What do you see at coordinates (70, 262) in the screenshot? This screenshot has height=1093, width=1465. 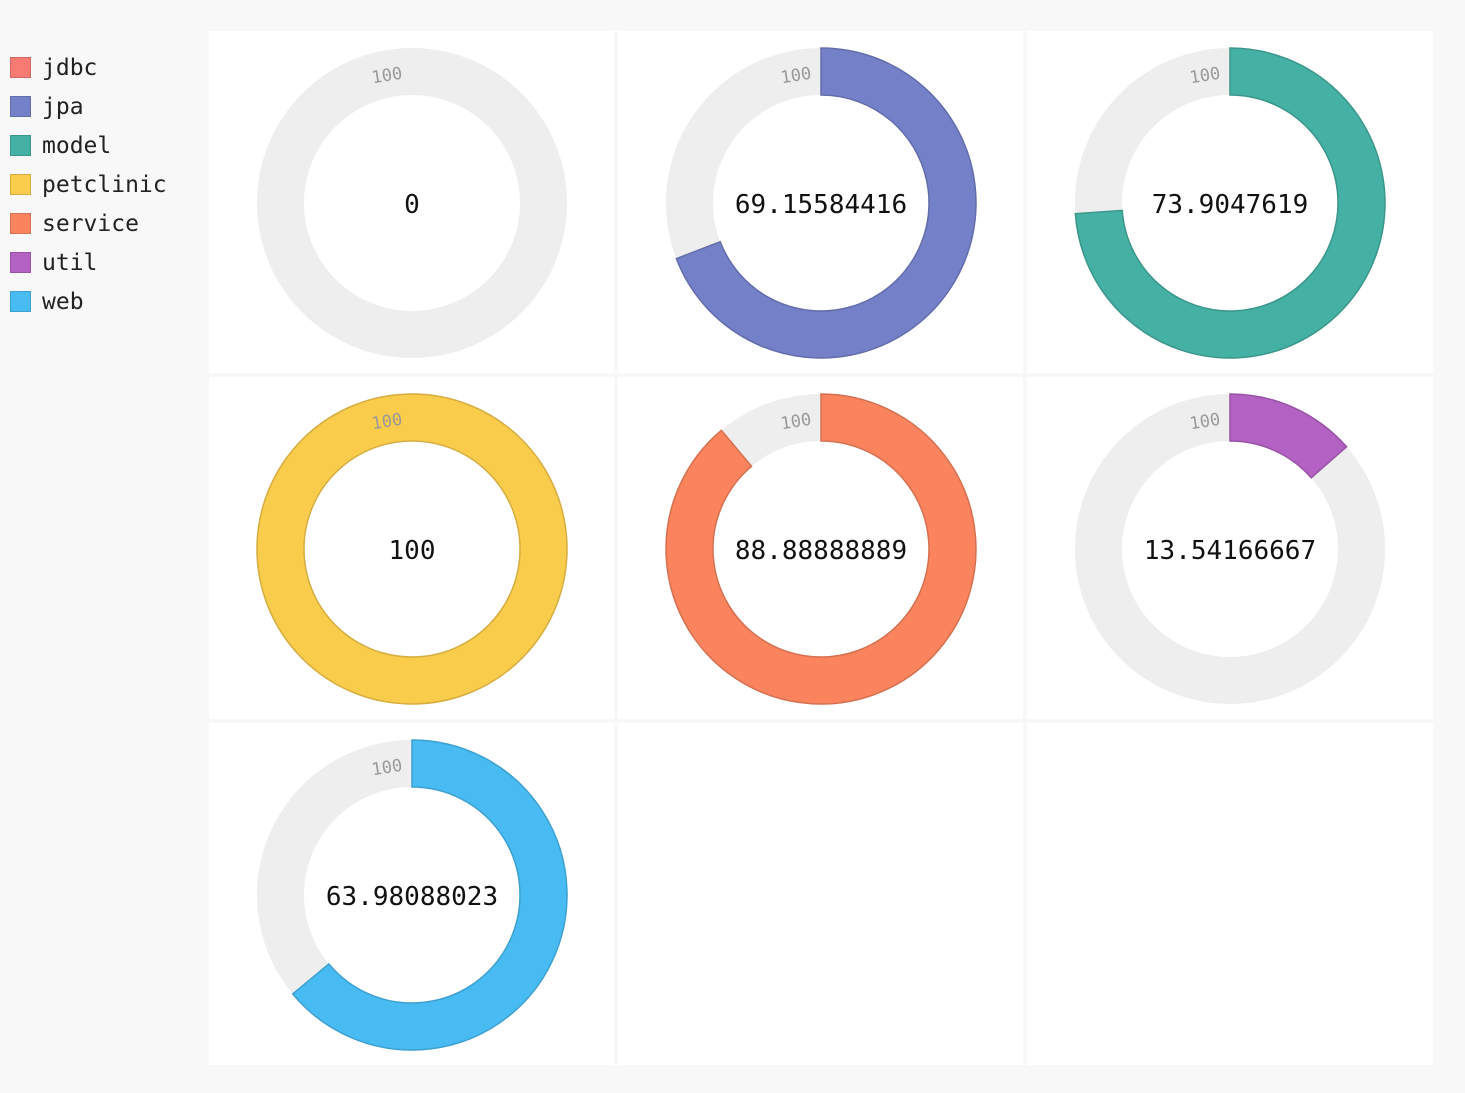 I see `legend-label: util` at bounding box center [70, 262].